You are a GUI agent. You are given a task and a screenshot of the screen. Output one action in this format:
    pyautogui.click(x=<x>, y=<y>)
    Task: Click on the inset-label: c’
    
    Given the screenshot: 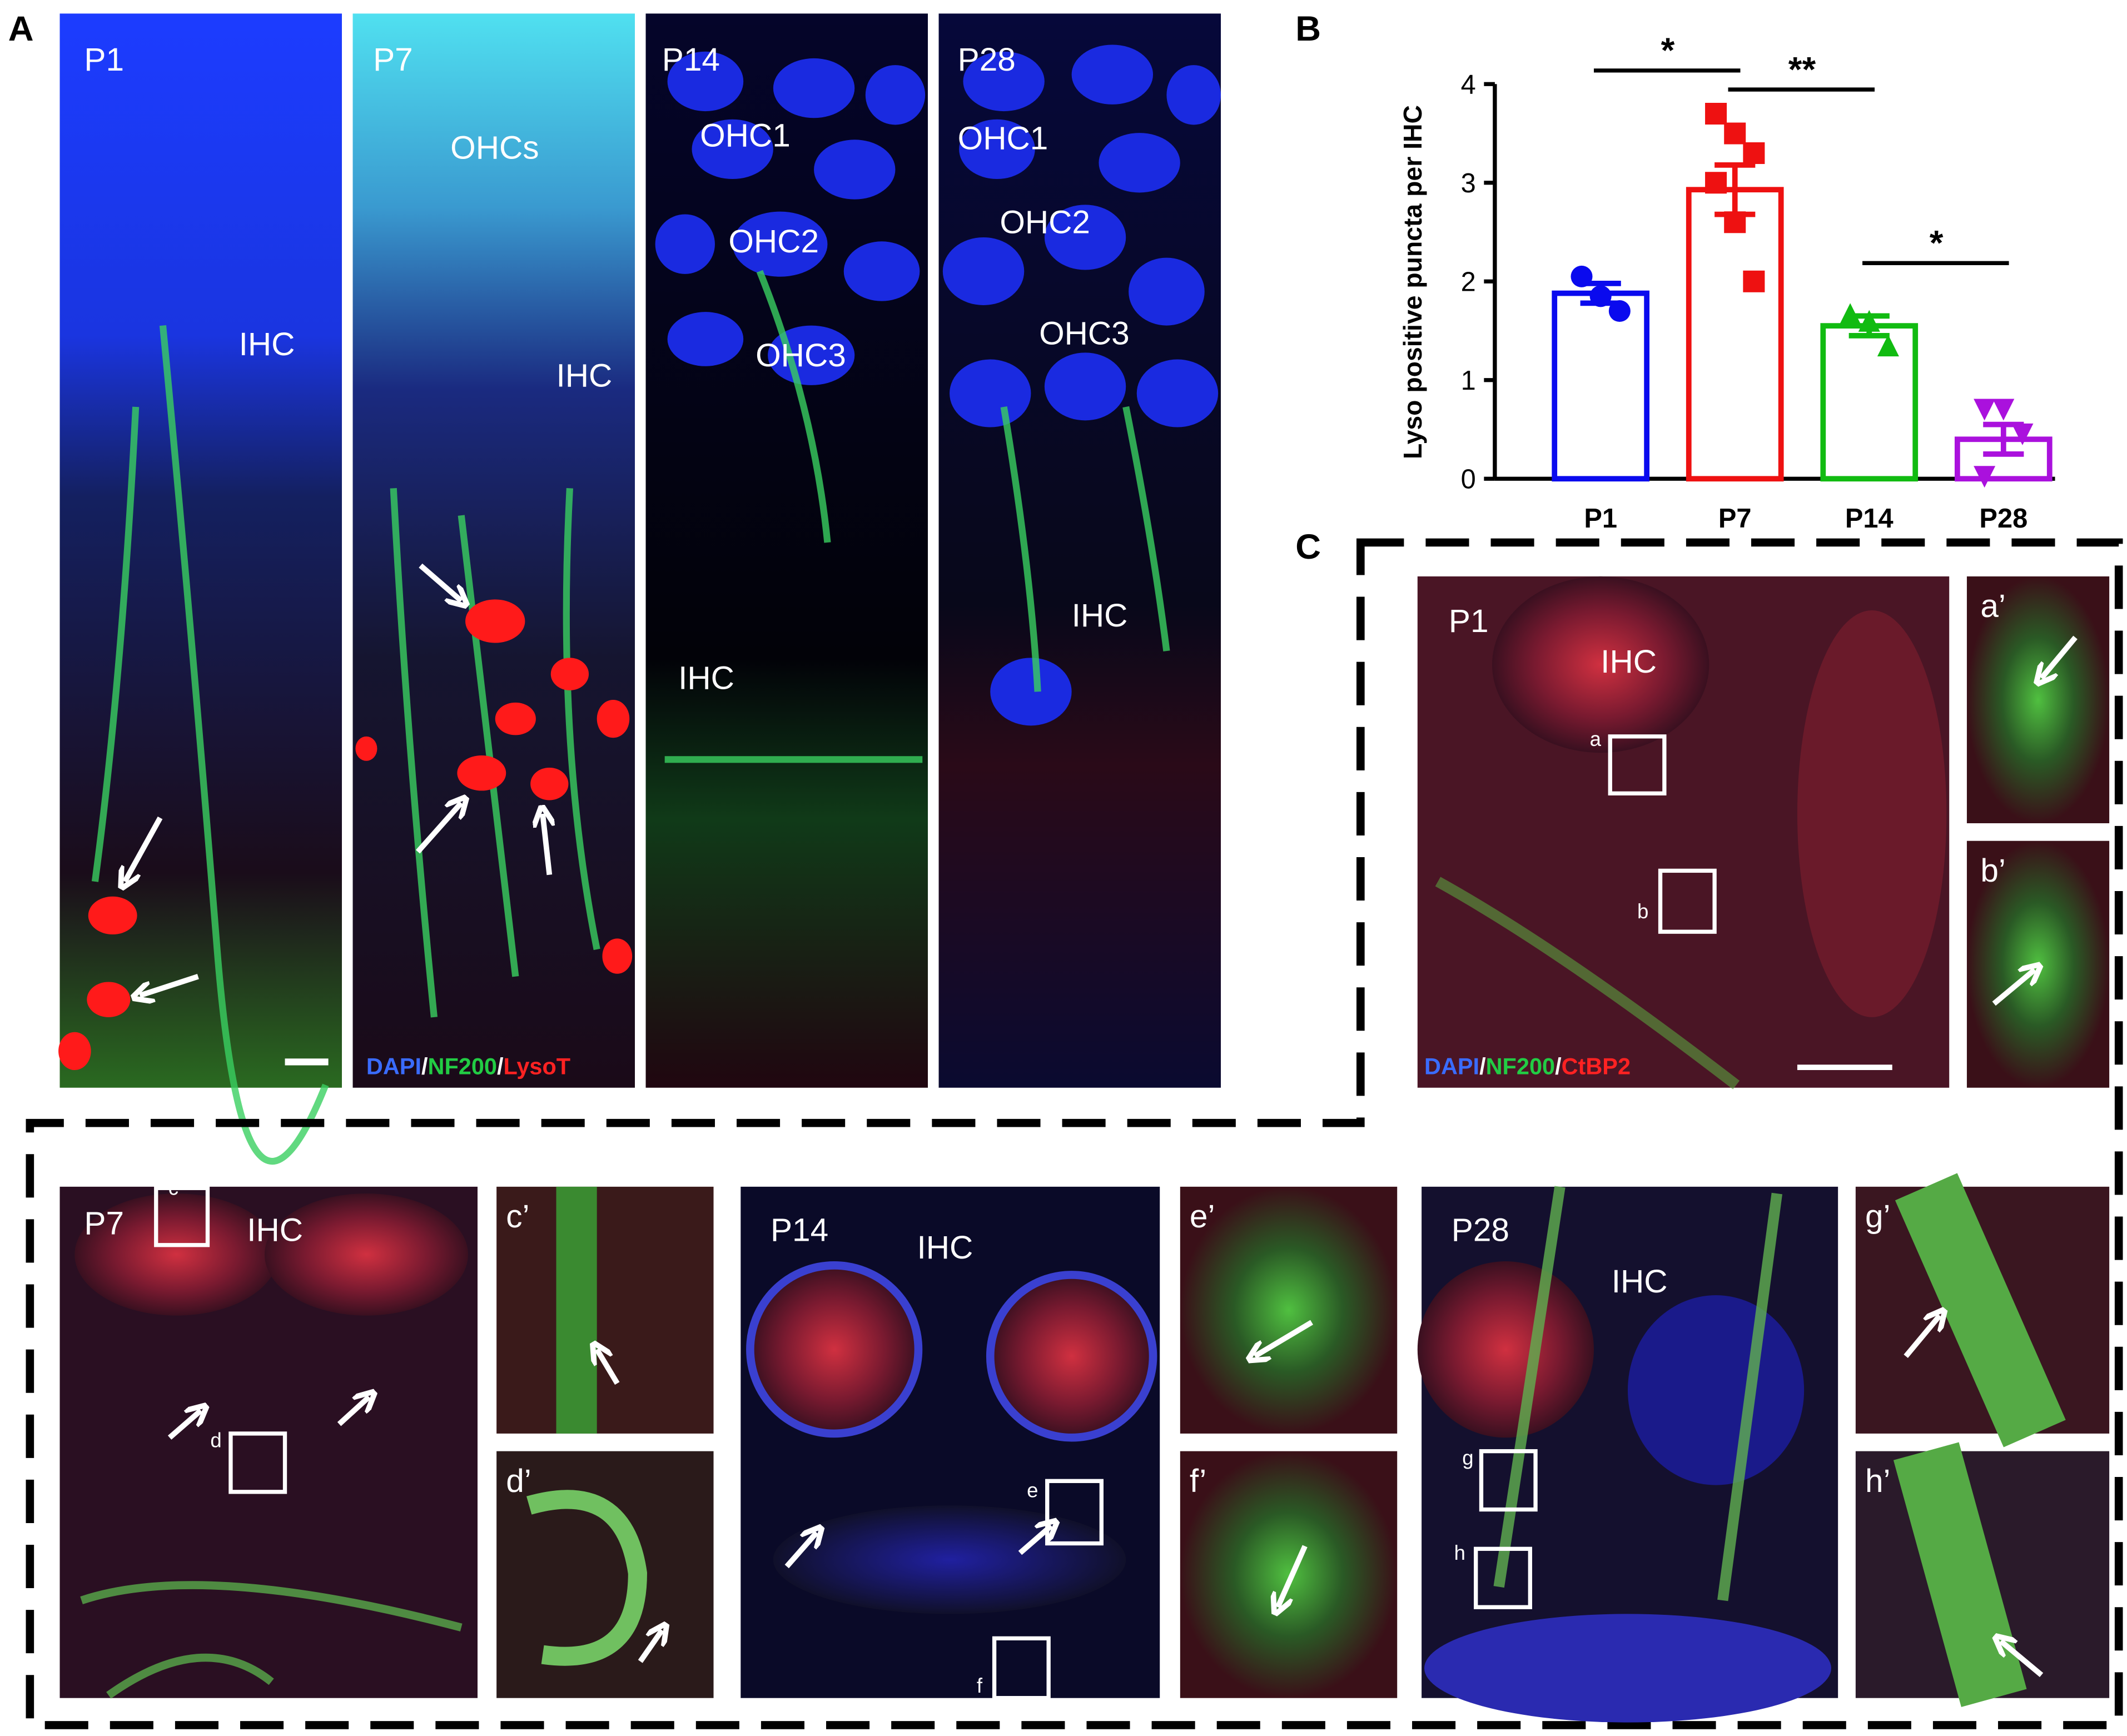 What is the action you would take?
    pyautogui.click(x=517, y=1216)
    